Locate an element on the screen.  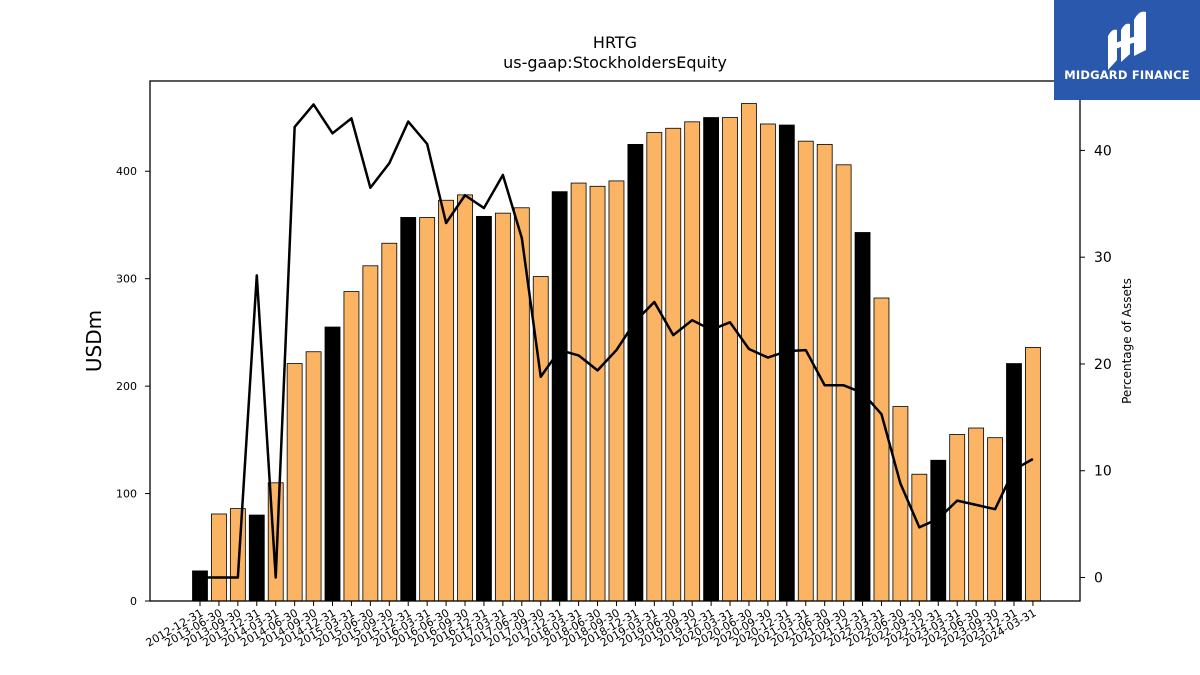
y2-tick-label: 10 is located at coordinates (1103, 472).